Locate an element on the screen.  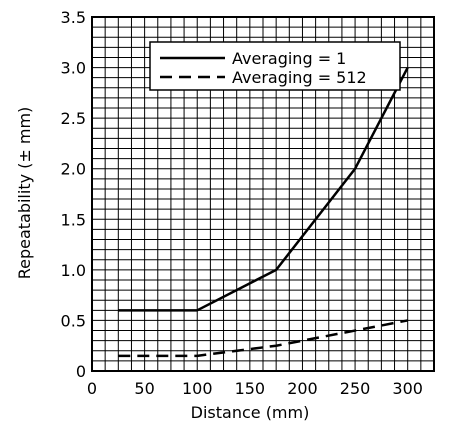
y-tick-label: 1.5 is located at coordinates (73, 219).